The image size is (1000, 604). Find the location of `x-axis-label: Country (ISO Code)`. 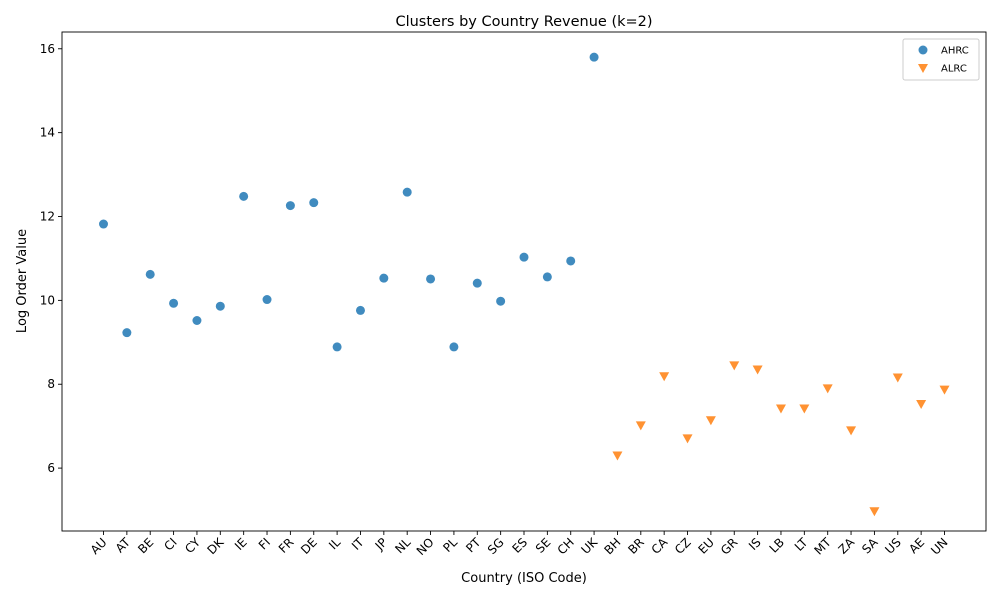

x-axis-label: Country (ISO Code) is located at coordinates (524, 578).